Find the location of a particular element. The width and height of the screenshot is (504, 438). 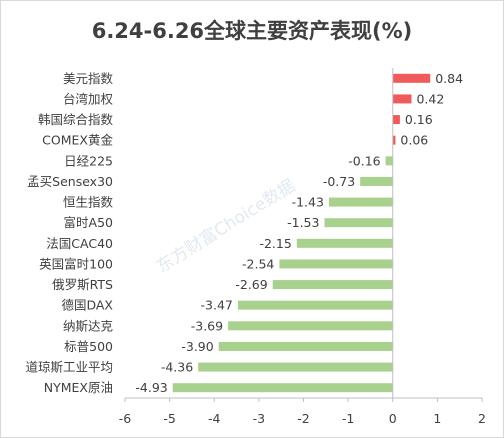

category-label: 法国CAC40 is located at coordinates (79, 243).